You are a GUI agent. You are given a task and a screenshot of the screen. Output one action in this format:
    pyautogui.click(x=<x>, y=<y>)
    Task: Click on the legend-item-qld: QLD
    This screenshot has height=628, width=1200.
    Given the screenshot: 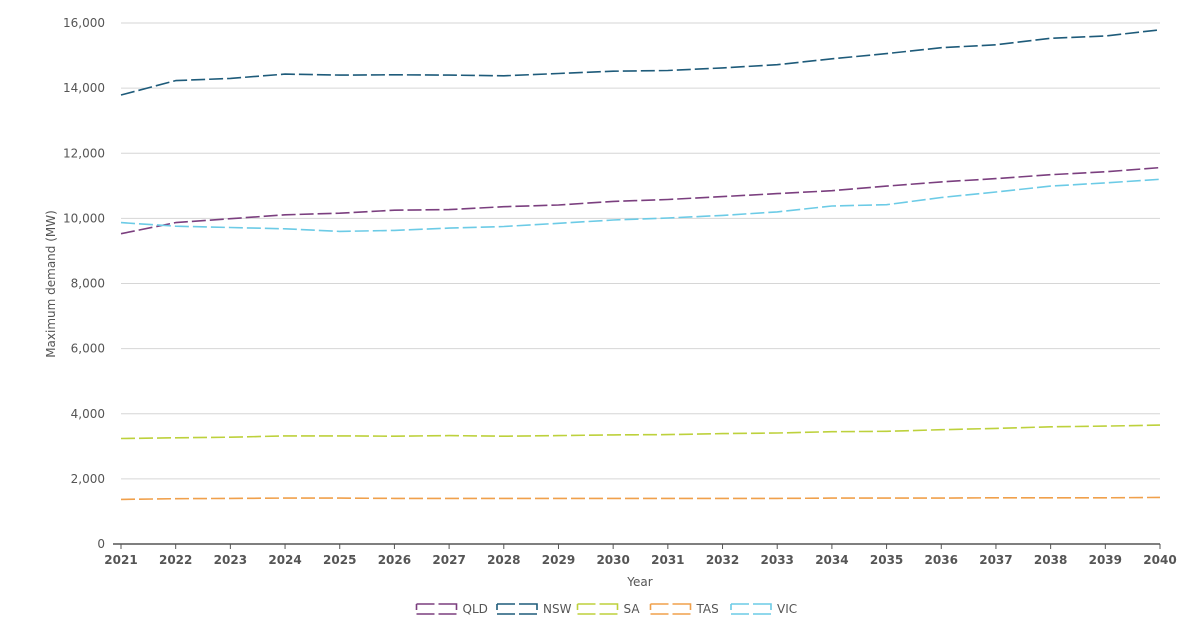 What is the action you would take?
    pyautogui.click(x=451, y=609)
    